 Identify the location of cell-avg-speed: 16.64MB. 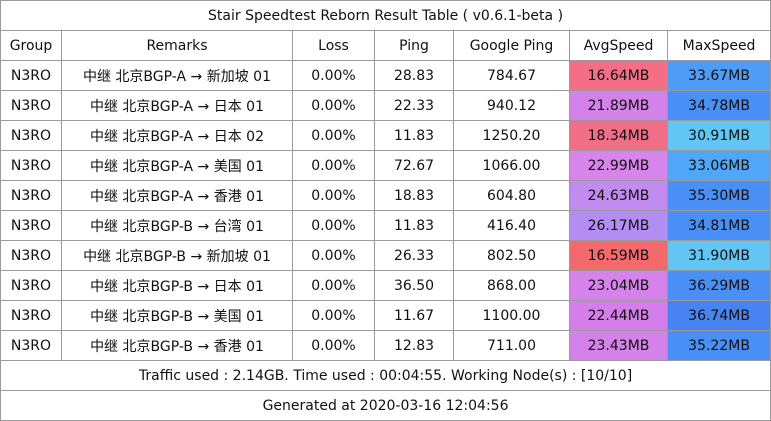
(618, 75).